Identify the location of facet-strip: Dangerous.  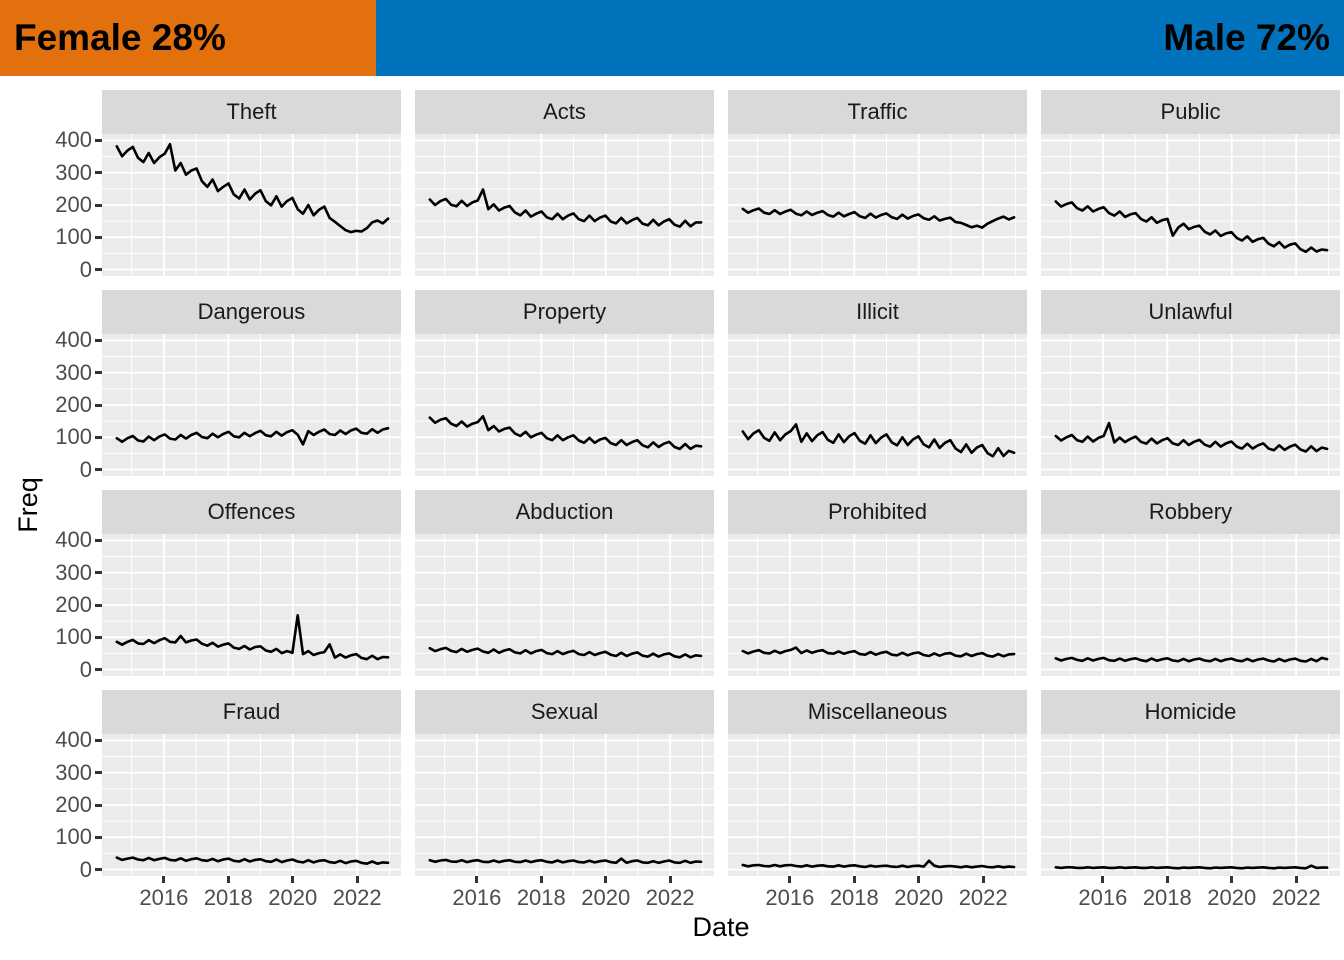
(251, 312).